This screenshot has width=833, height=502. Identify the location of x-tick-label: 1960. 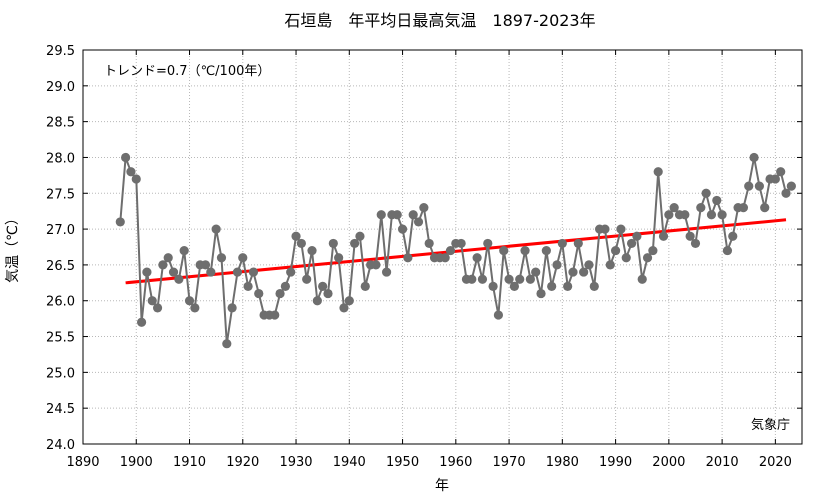
(455, 462).